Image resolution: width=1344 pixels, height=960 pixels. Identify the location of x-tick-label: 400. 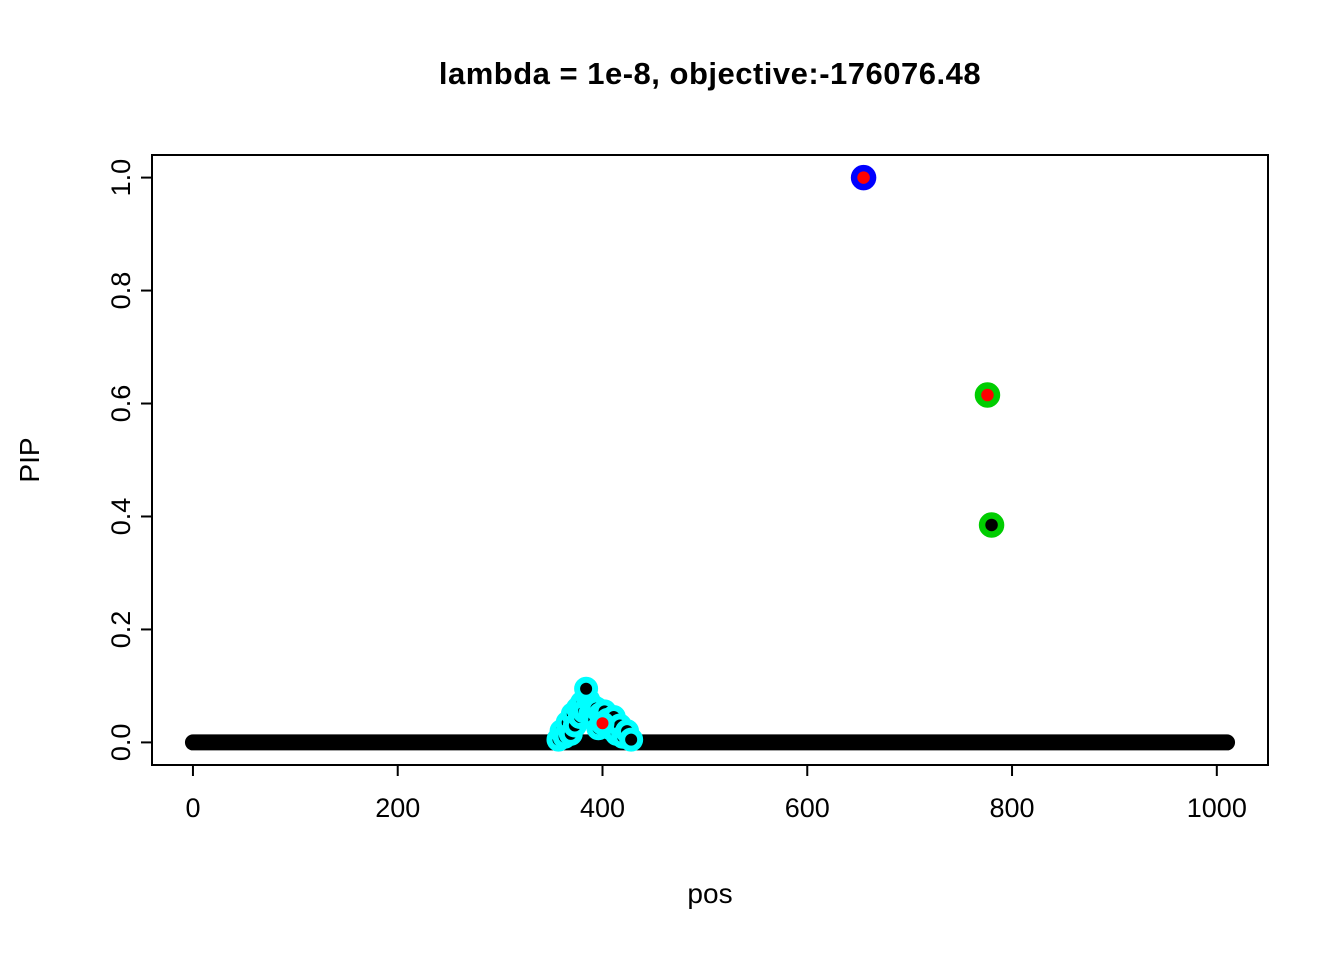
(602, 808).